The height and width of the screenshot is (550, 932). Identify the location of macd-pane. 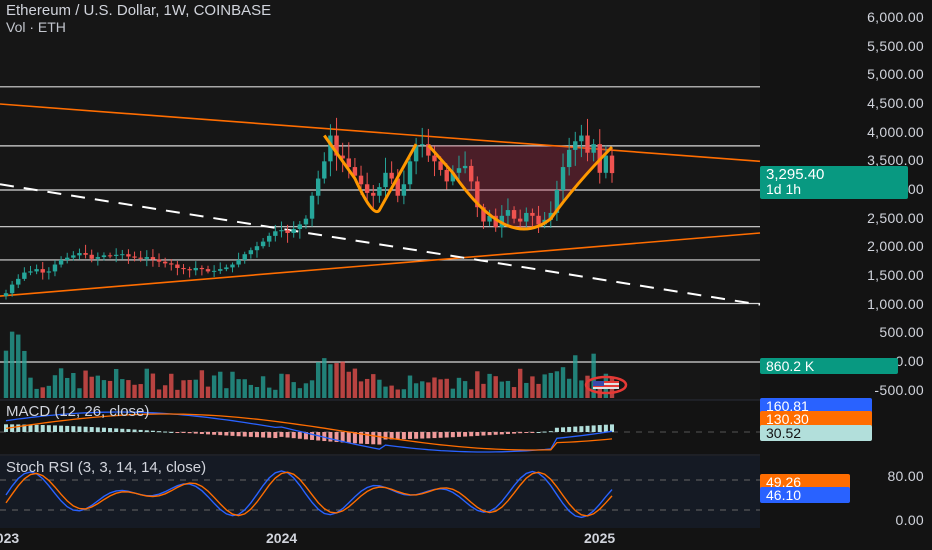
(380, 432).